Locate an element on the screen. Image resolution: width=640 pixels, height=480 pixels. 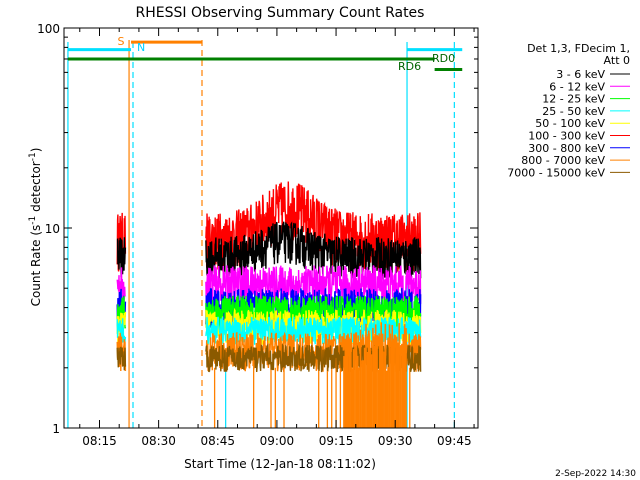
legend-label-1: 6 - 12 keV is located at coordinates (577, 86).